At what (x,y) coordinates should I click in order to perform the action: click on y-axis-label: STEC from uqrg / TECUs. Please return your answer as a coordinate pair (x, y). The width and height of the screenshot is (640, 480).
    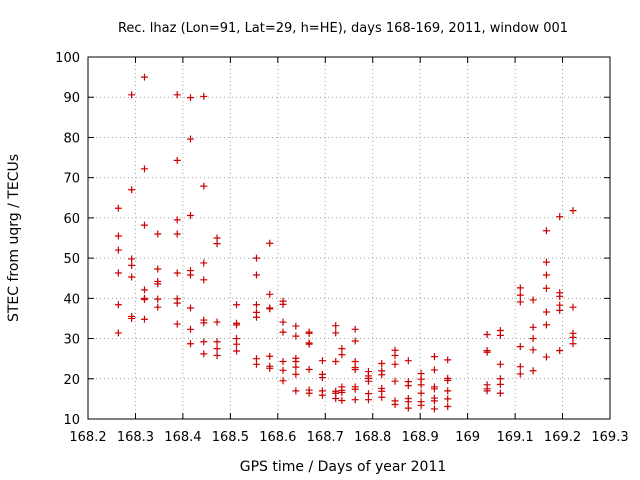
    Looking at the image, I should click on (14, 238).